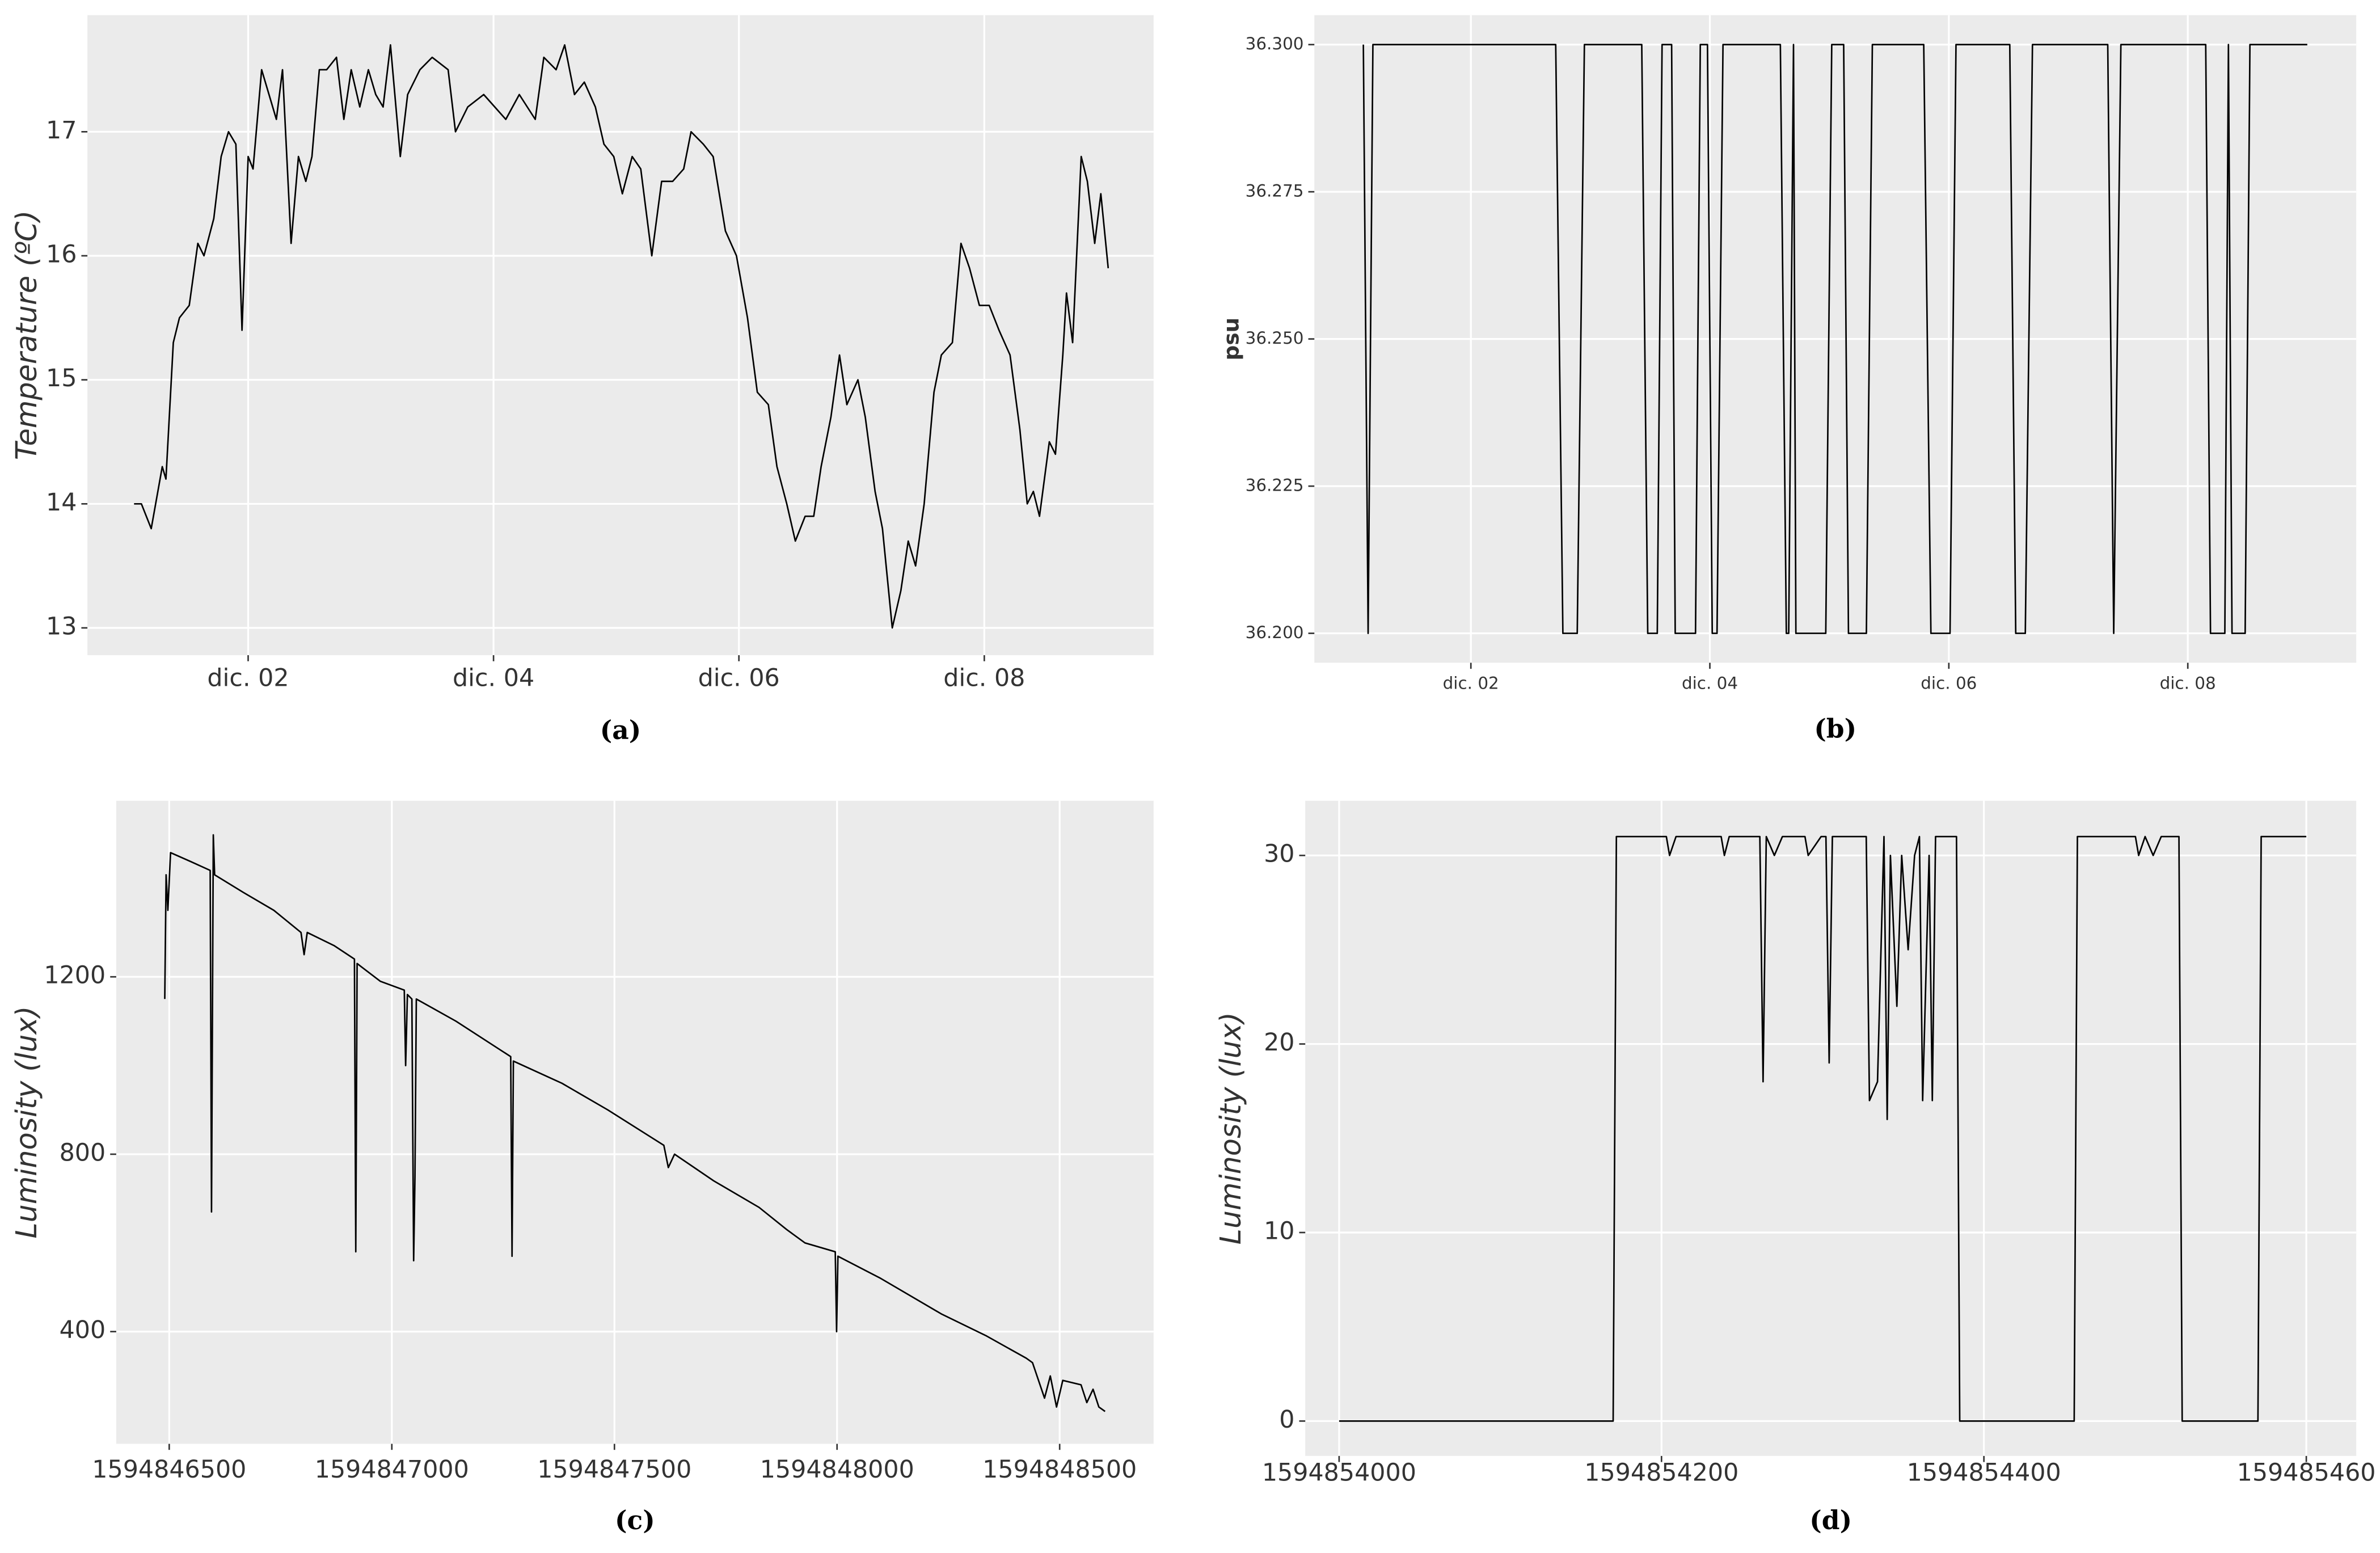 Image resolution: width=2380 pixels, height=1553 pixels. I want to click on x-tick-label: 1594848500, so click(1059, 1469).